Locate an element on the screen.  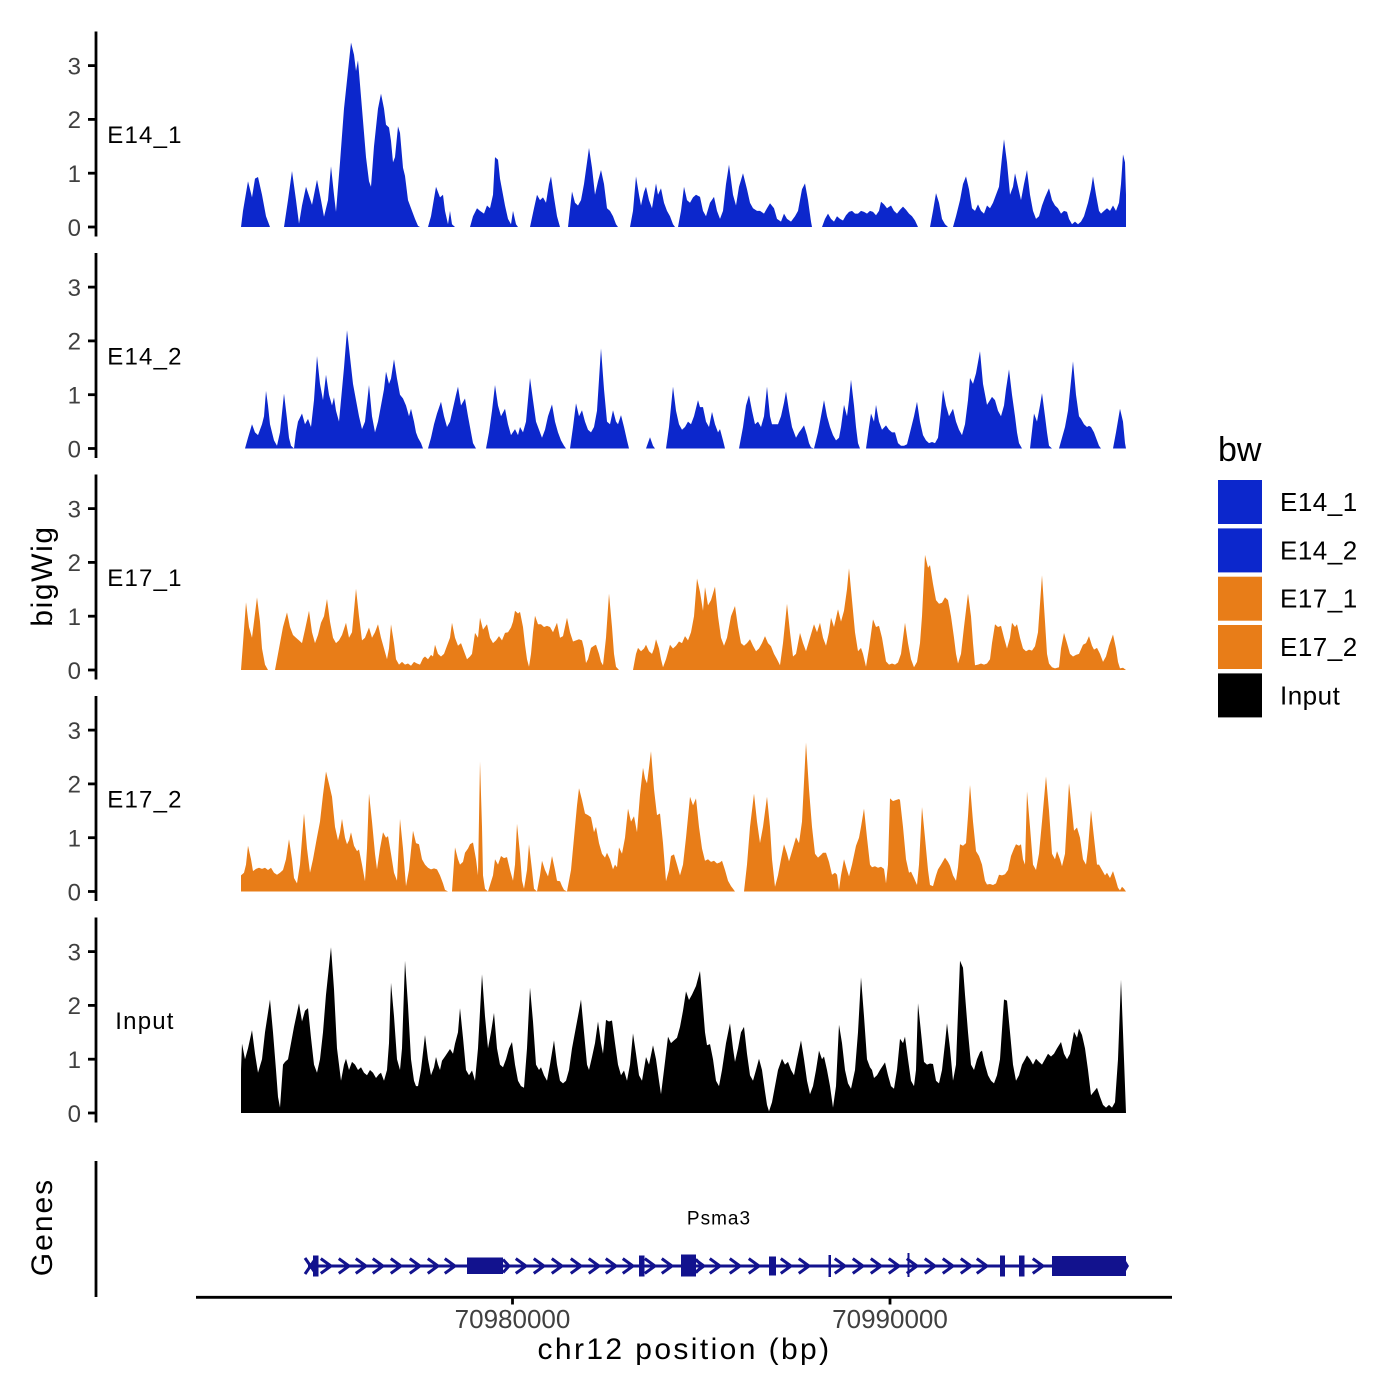
svg-text: bw is located at coordinates (1240, 450).